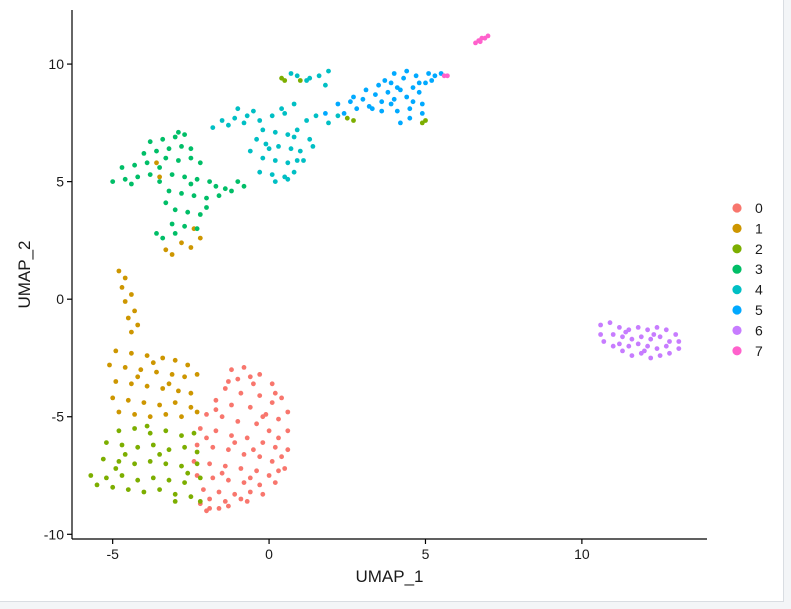 The image size is (791, 609). What do you see at coordinates (759, 351) in the screenshot?
I see `legend-label-7: 7` at bounding box center [759, 351].